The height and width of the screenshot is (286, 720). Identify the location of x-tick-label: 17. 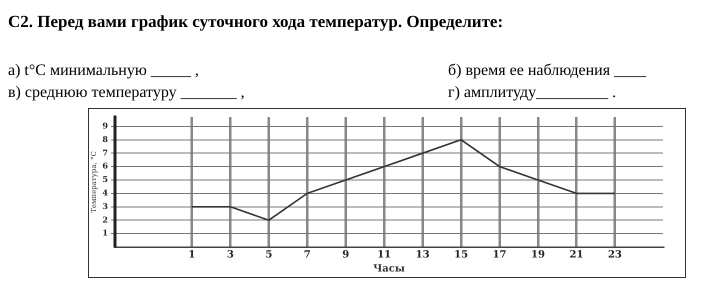
(499, 255).